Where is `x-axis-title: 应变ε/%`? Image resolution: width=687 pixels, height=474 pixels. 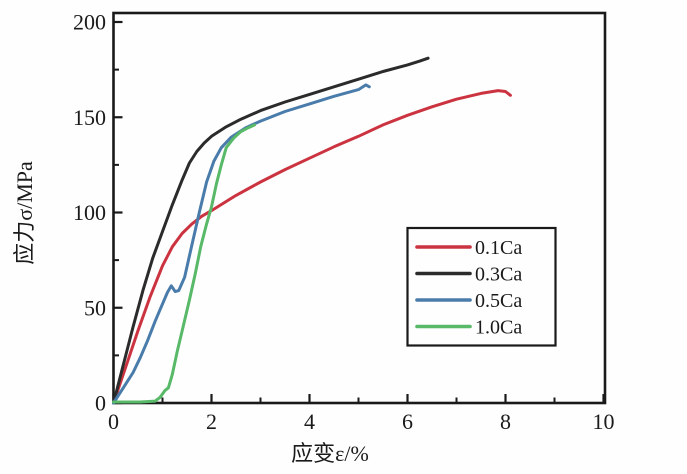
x-axis-title: 应变ε/% is located at coordinates (330, 453).